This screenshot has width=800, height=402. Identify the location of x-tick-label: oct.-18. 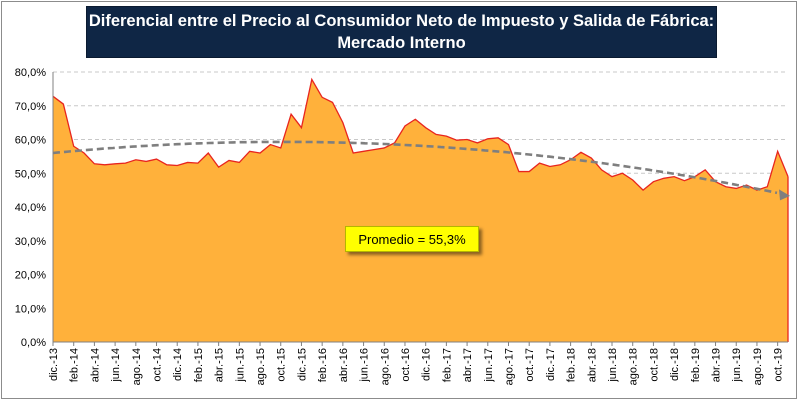
(654, 365).